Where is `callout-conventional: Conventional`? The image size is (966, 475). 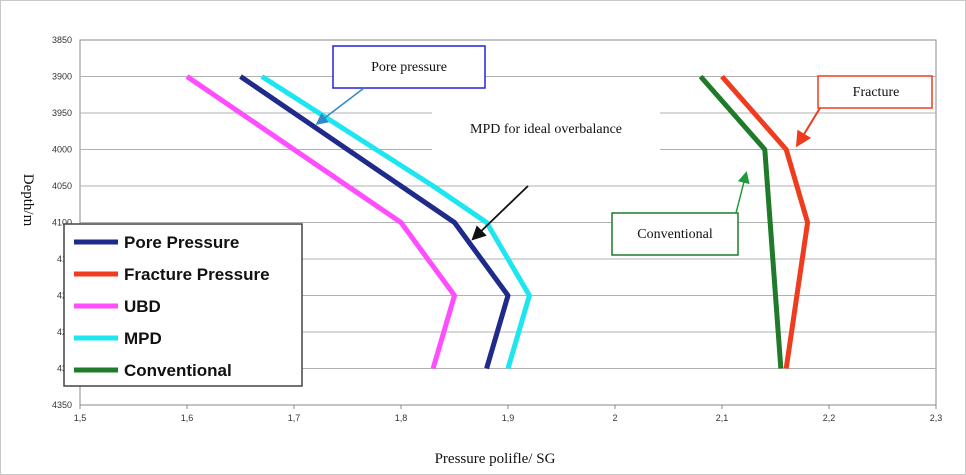
callout-conventional: Conventional is located at coordinates (680, 213).